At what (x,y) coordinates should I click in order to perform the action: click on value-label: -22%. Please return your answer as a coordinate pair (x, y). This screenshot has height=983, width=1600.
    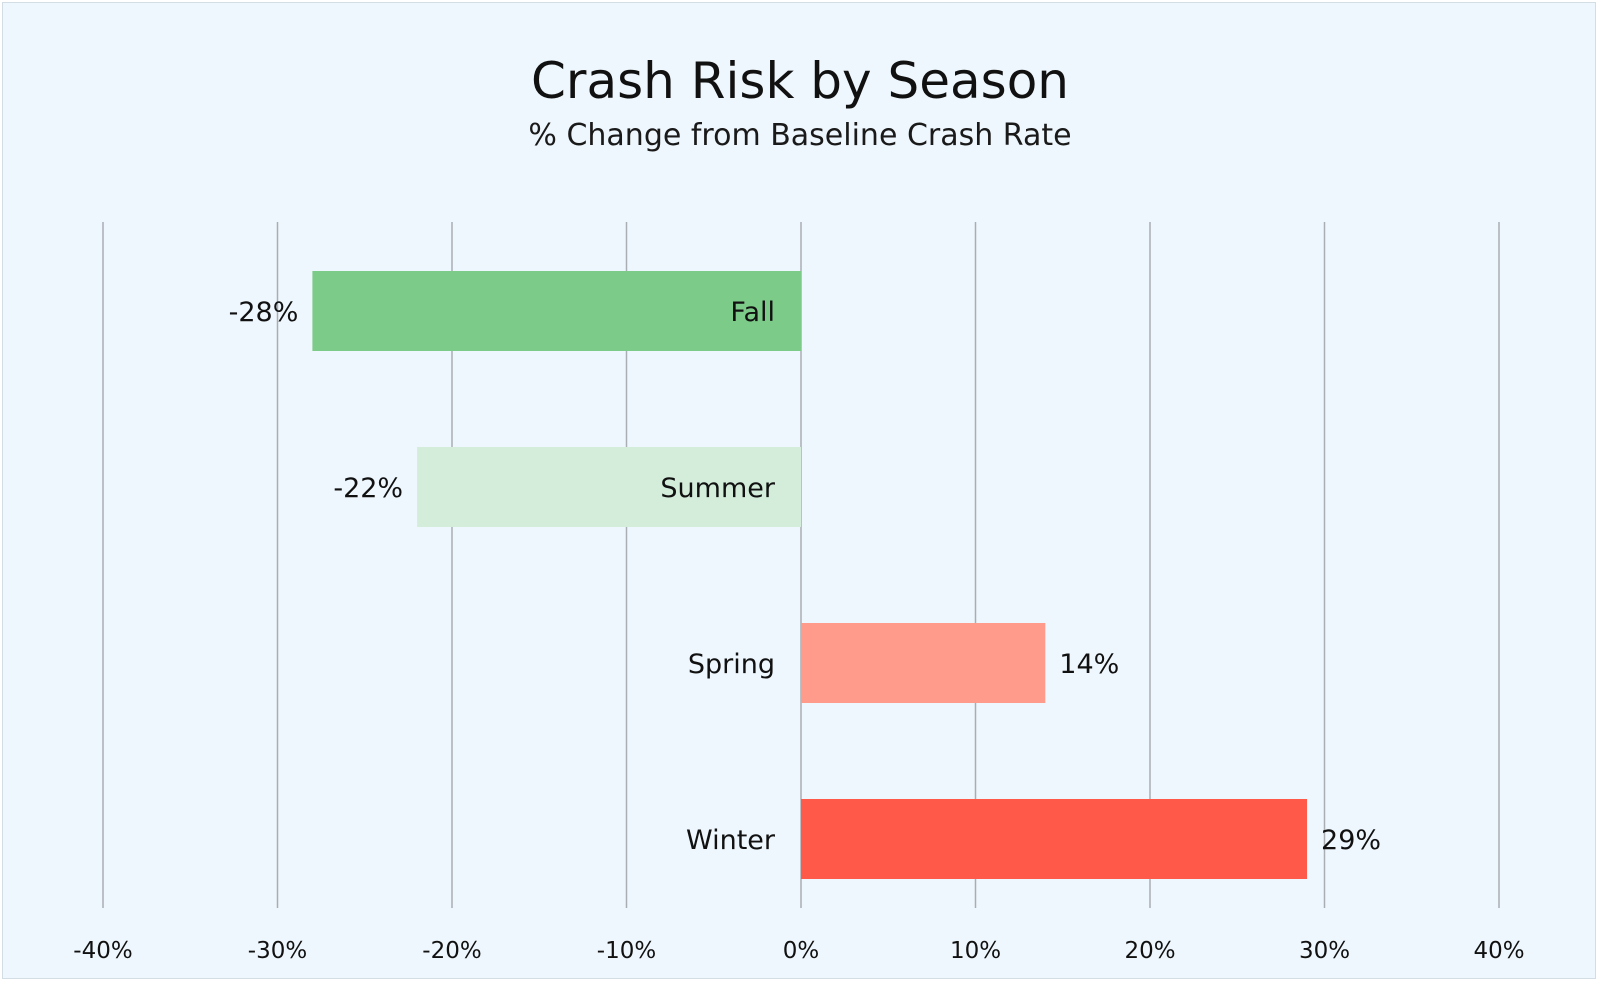
    Looking at the image, I should click on (368, 488).